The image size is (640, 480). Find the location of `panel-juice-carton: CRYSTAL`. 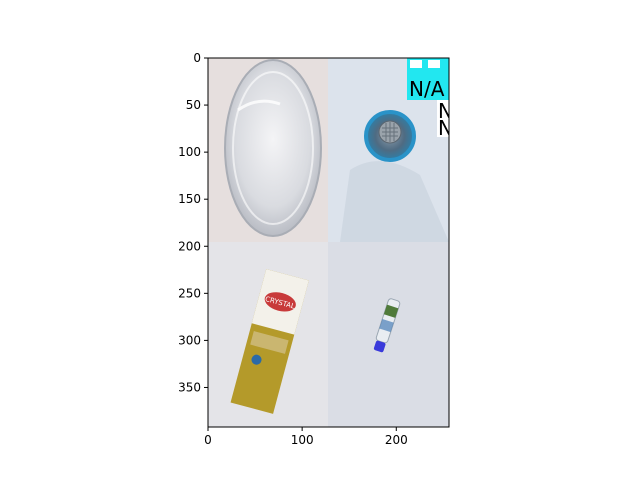

panel-juice-carton: CRYSTAL is located at coordinates (268, 334).